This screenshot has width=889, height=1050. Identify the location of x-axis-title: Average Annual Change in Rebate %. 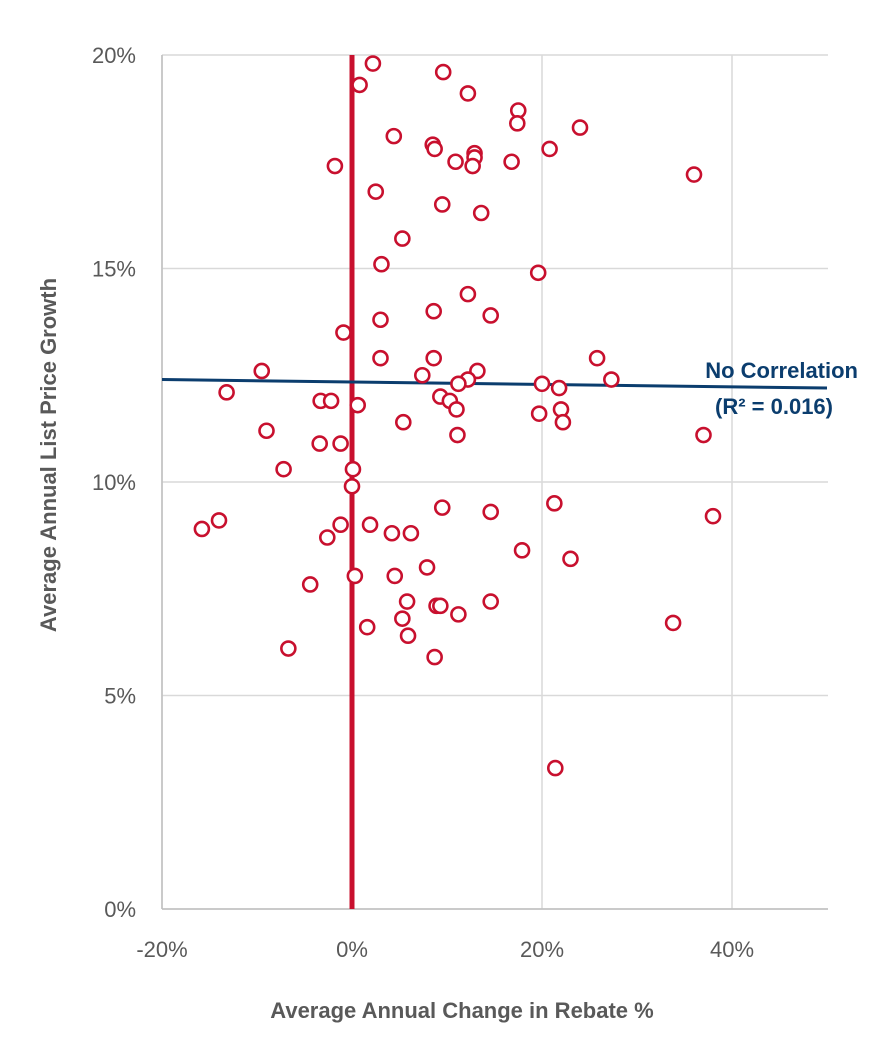
(461, 1010).